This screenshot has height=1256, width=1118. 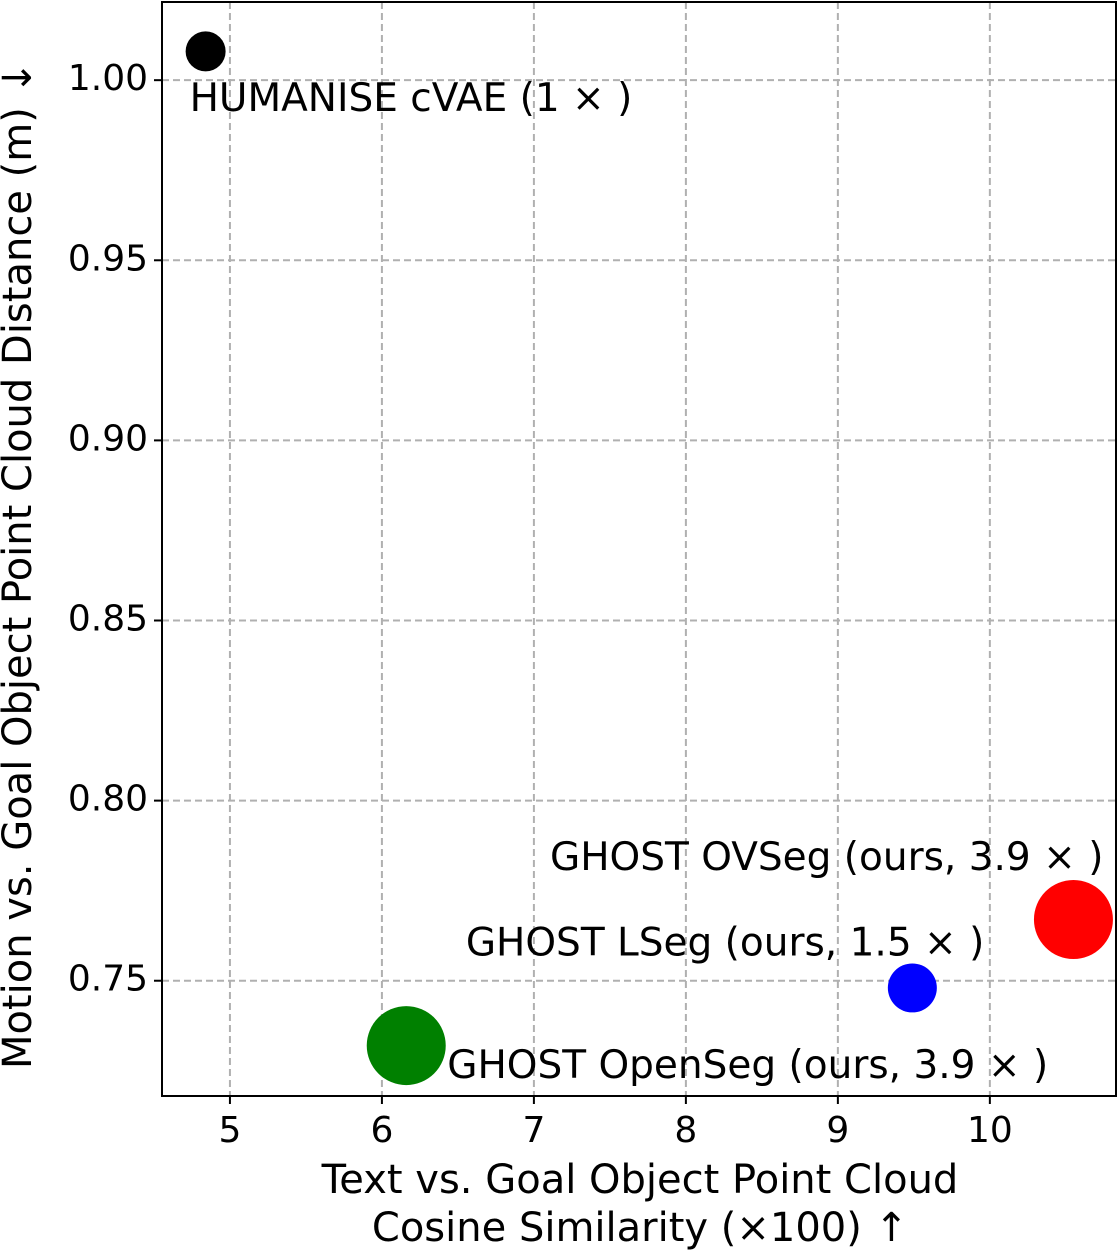 What do you see at coordinates (747, 1065) in the screenshot?
I see `annotation: GHOST OpenSeg (ours, 3.9 × )` at bounding box center [747, 1065].